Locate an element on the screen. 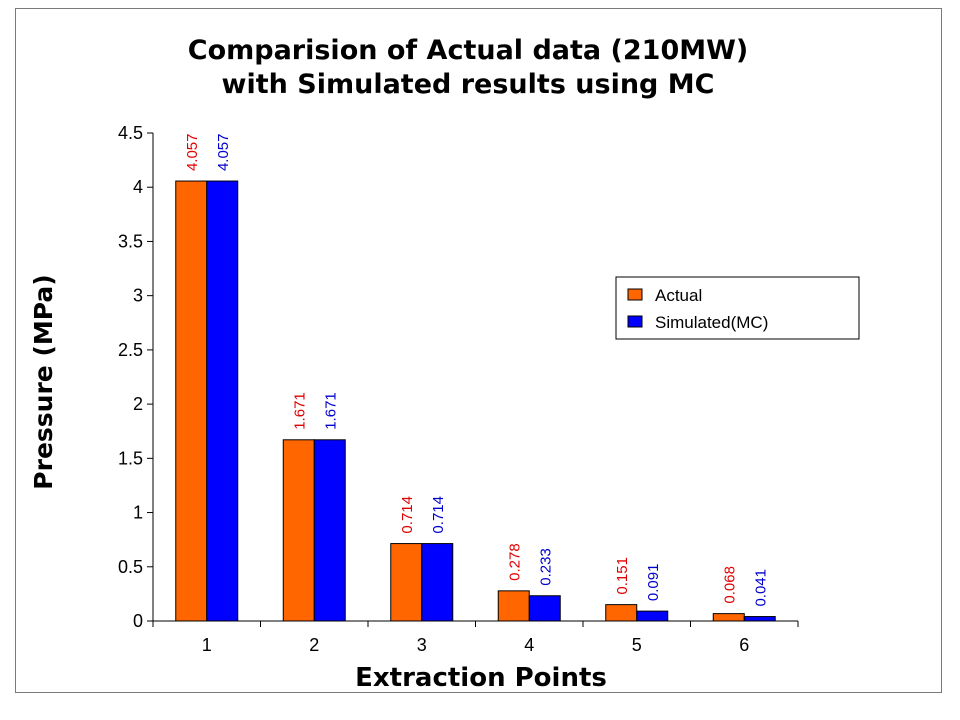  y-tick-label: 2.5 is located at coordinates (130, 350).